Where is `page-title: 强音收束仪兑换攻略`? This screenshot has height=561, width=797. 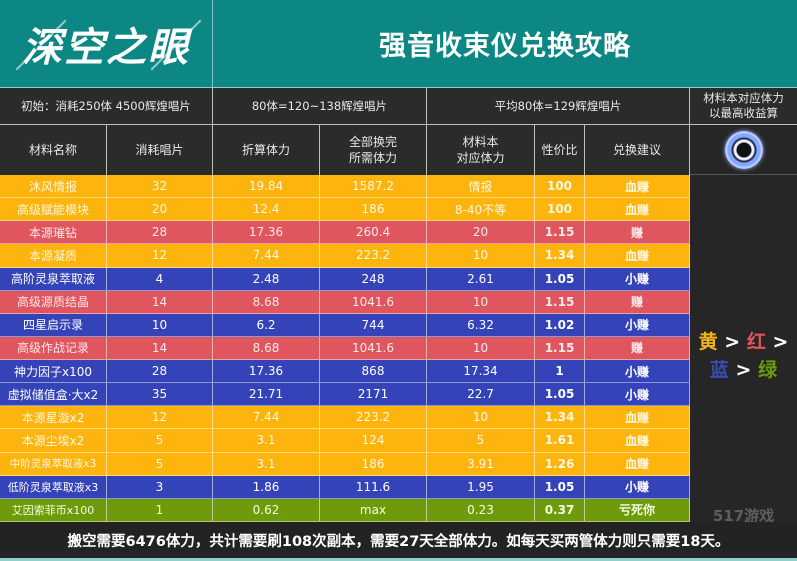 page-title: 强音收束仪兑换攻略 is located at coordinates (505, 46).